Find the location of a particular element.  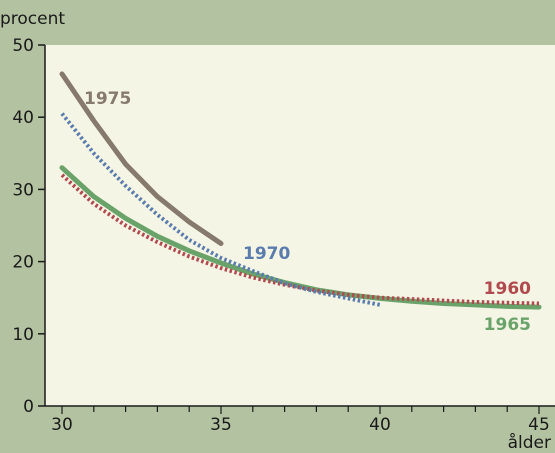

y-tick-label: 40 is located at coordinates (23, 118).